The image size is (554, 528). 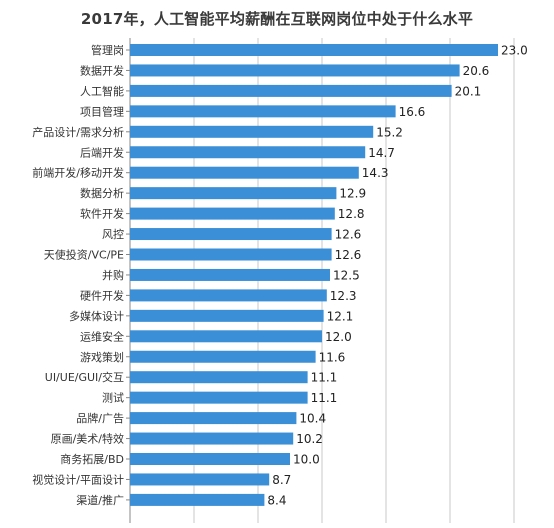 I want to click on value-label: 16.6, so click(x=412, y=112).